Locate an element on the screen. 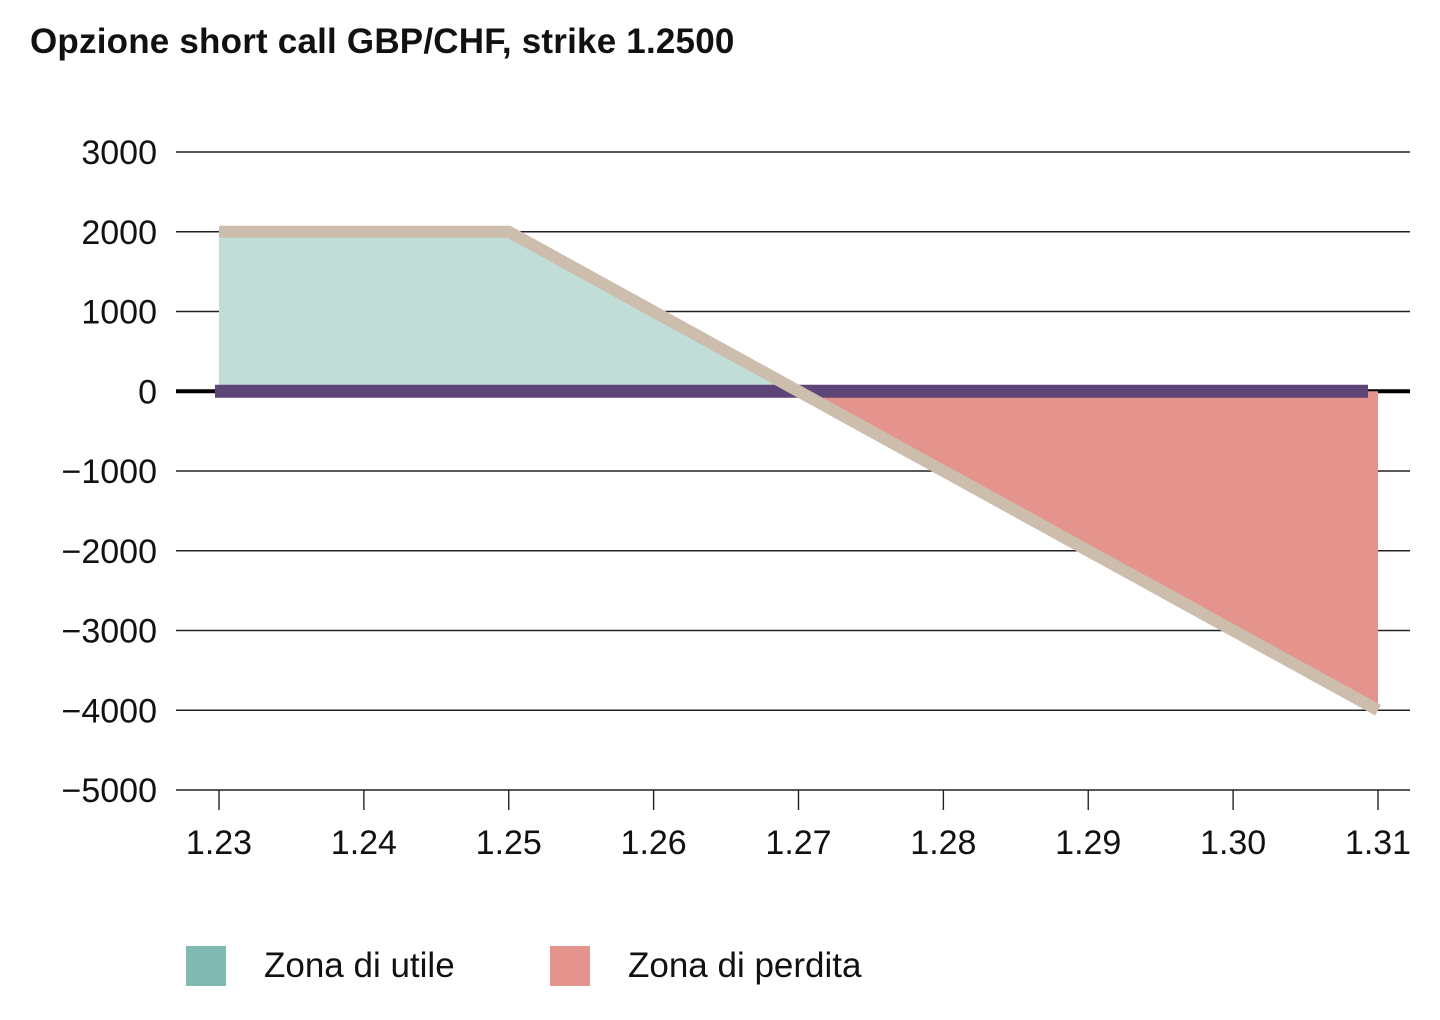  legend-label-gain: Zona di utile is located at coordinates (359, 965).